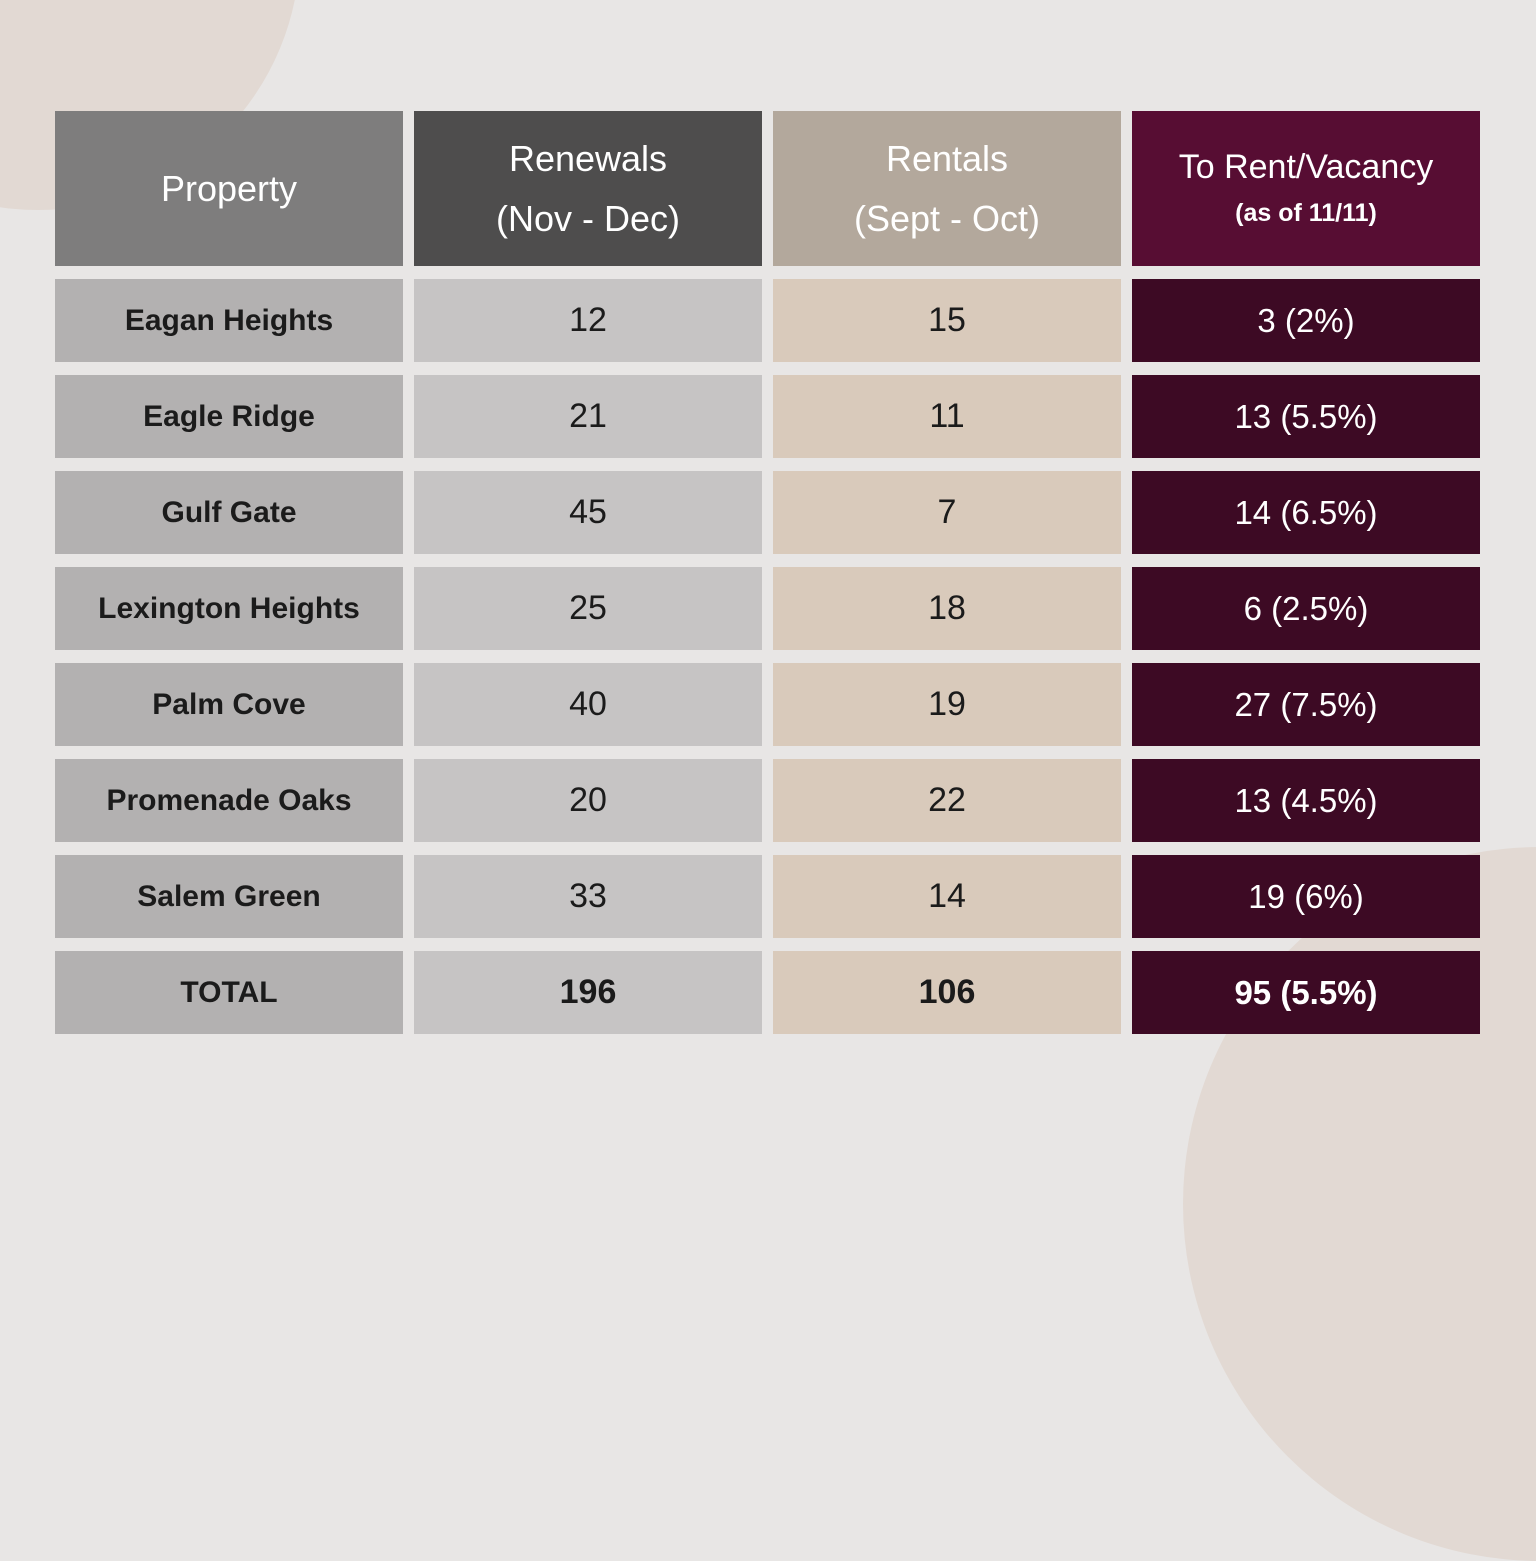 The width and height of the screenshot is (1536, 1561). What do you see at coordinates (947, 992) in the screenshot?
I see `cell-rentals-total: 106` at bounding box center [947, 992].